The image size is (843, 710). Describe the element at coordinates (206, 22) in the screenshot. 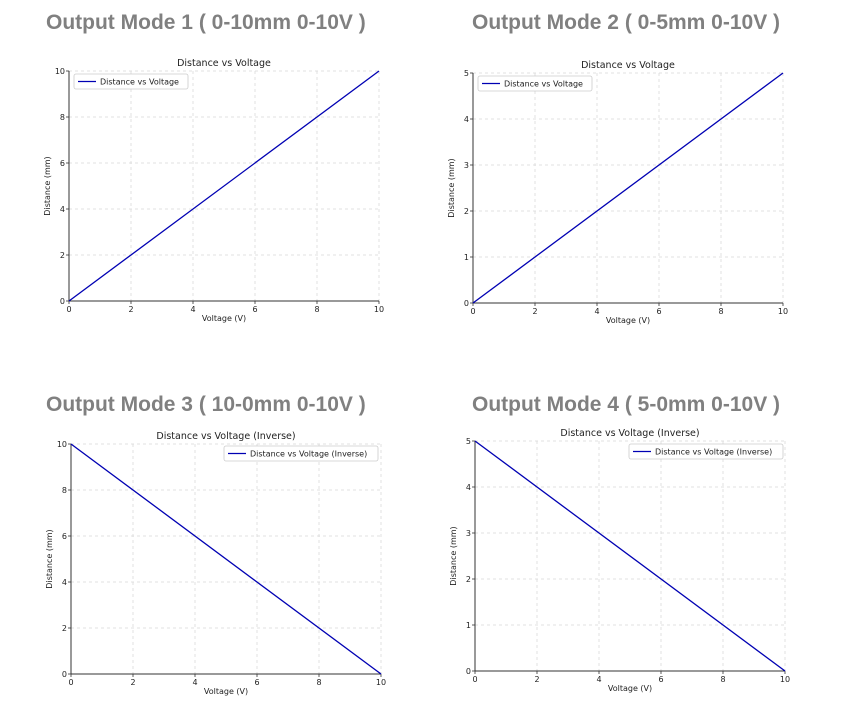

I see `mode-title-1: Output Mode 1 ( 0-10mm 0-10V )` at that location.